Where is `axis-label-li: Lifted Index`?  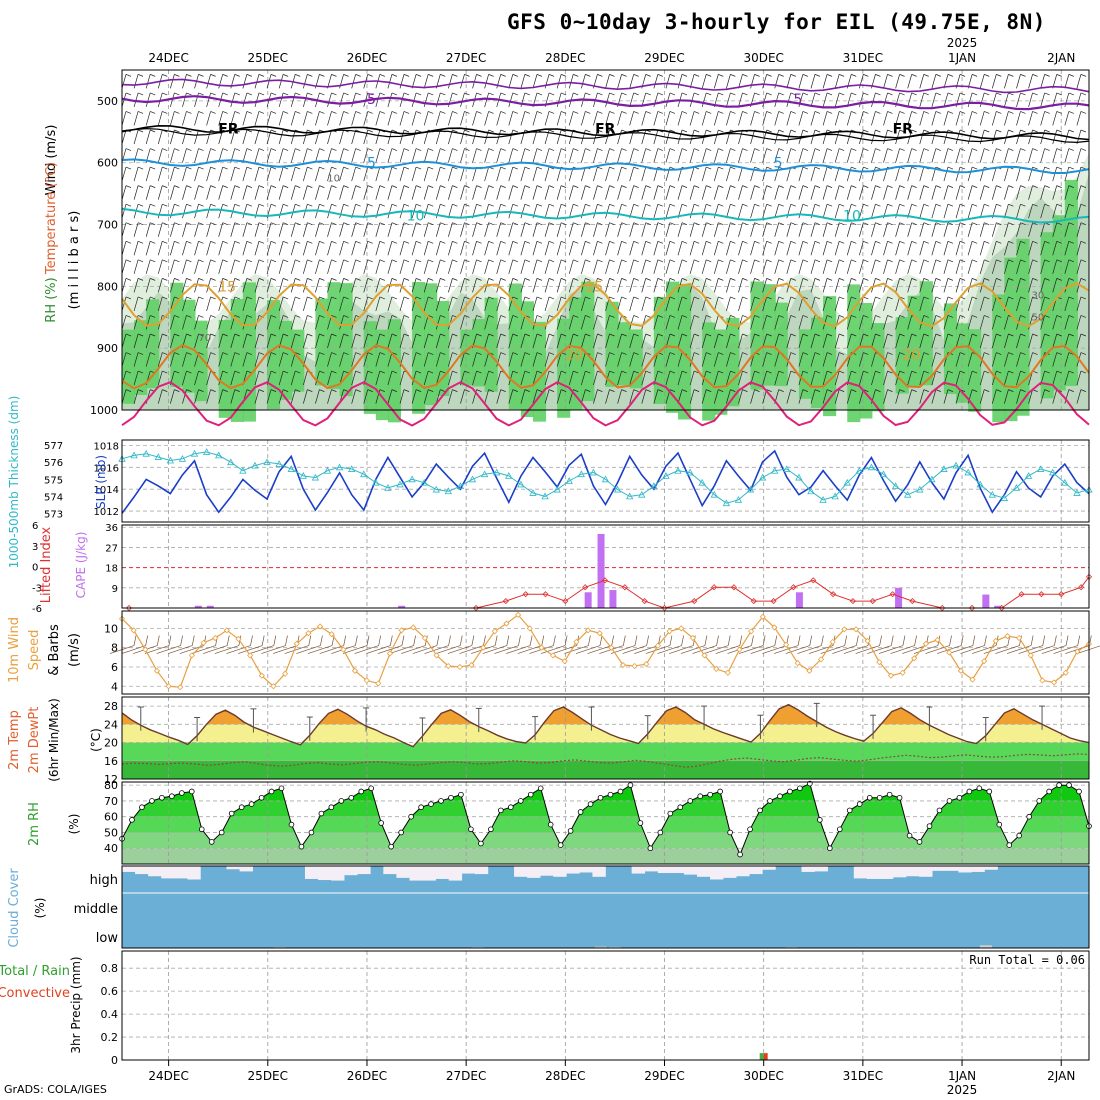 axis-label-li: Lifted Index is located at coordinates (46, 564).